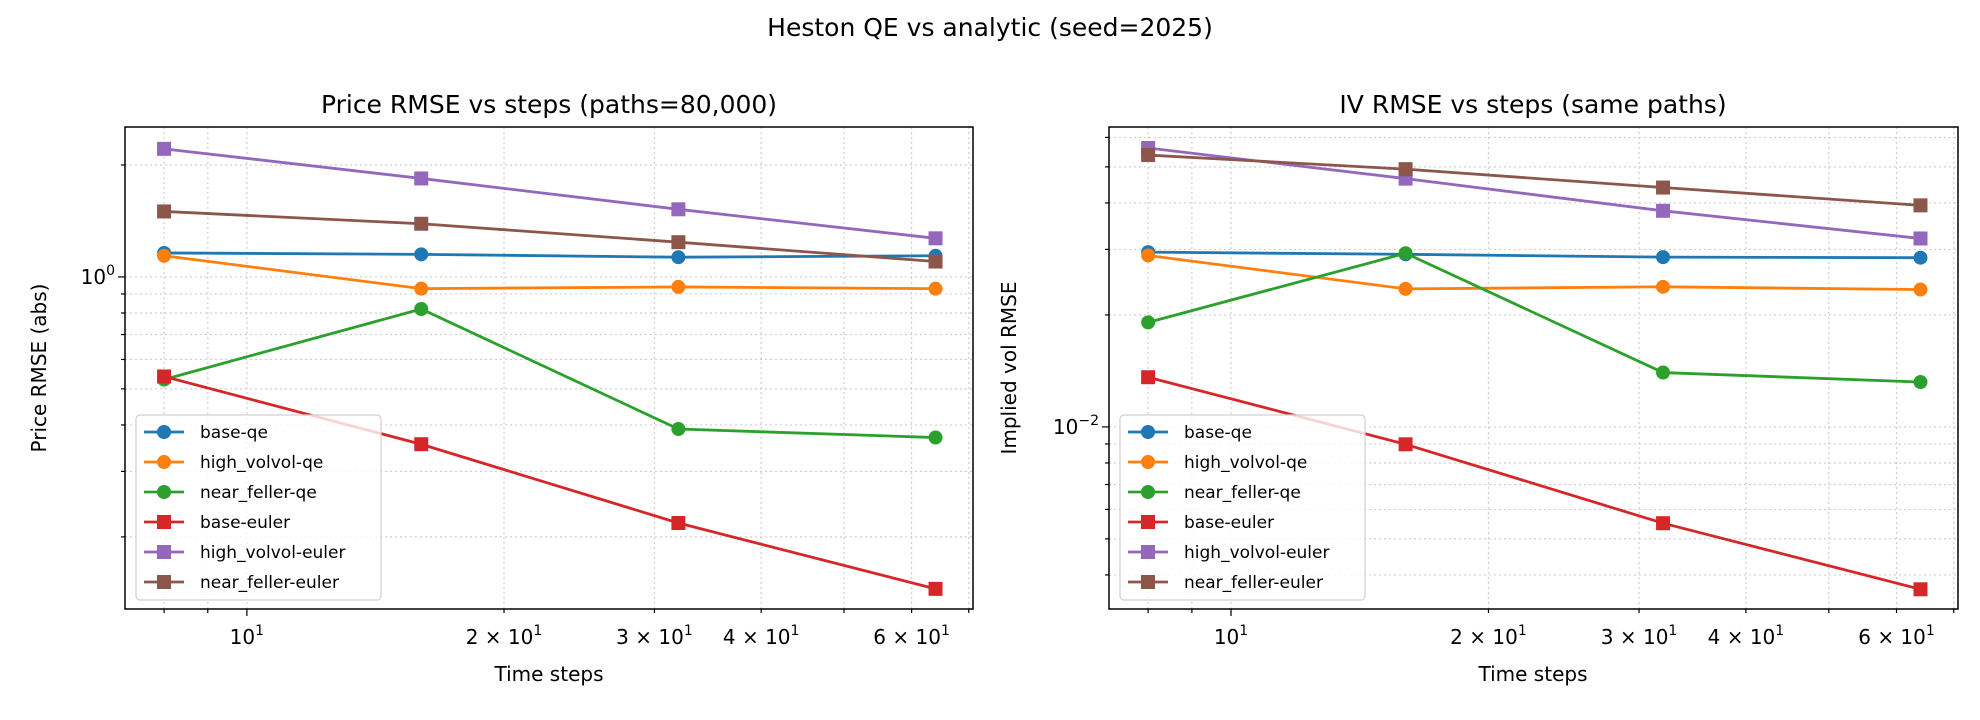 The height and width of the screenshot is (720, 1980). I want to click on x-axis-label: Time steps, so click(1533, 674).